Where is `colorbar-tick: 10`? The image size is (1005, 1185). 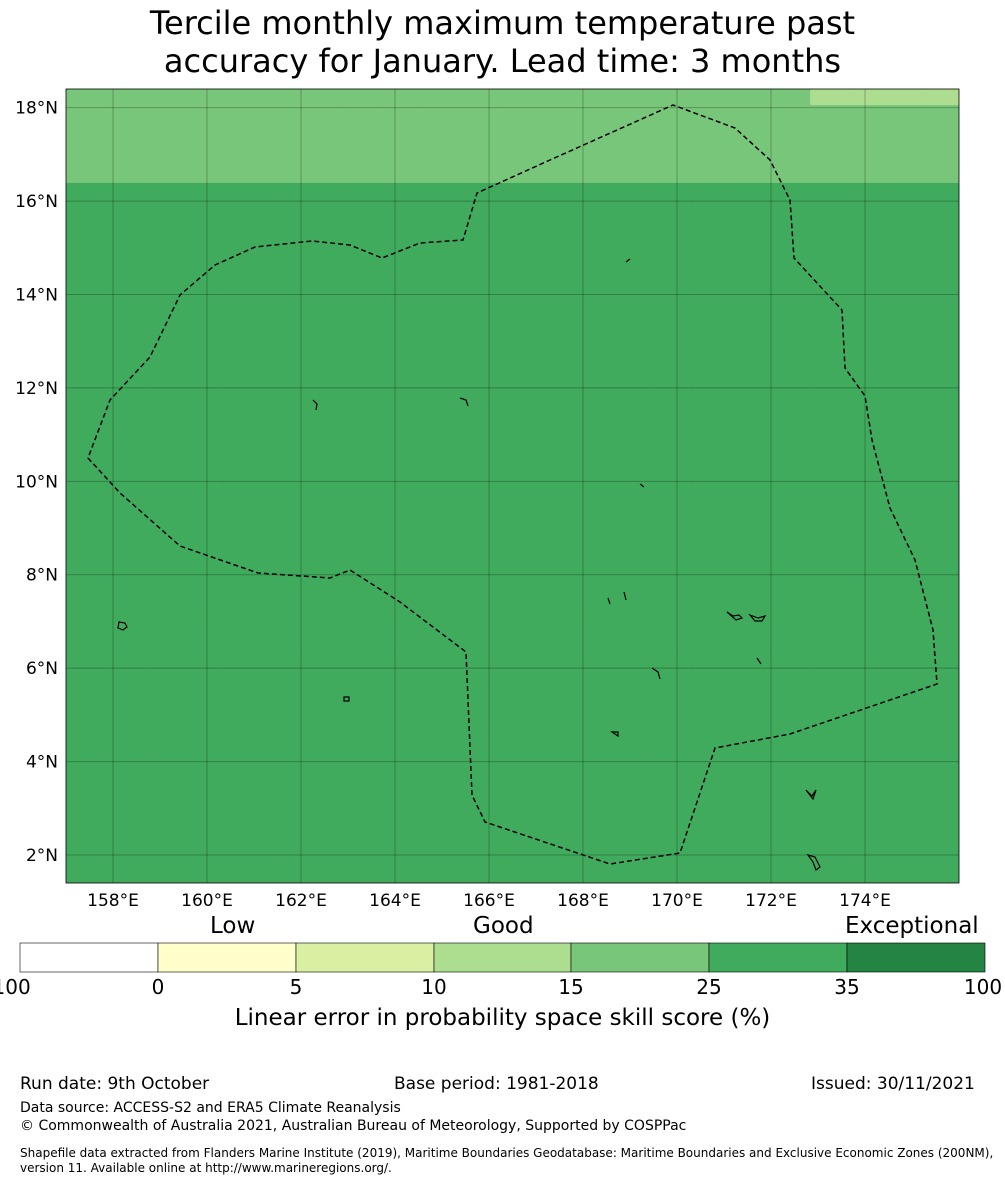
colorbar-tick: 10 is located at coordinates (434, 987).